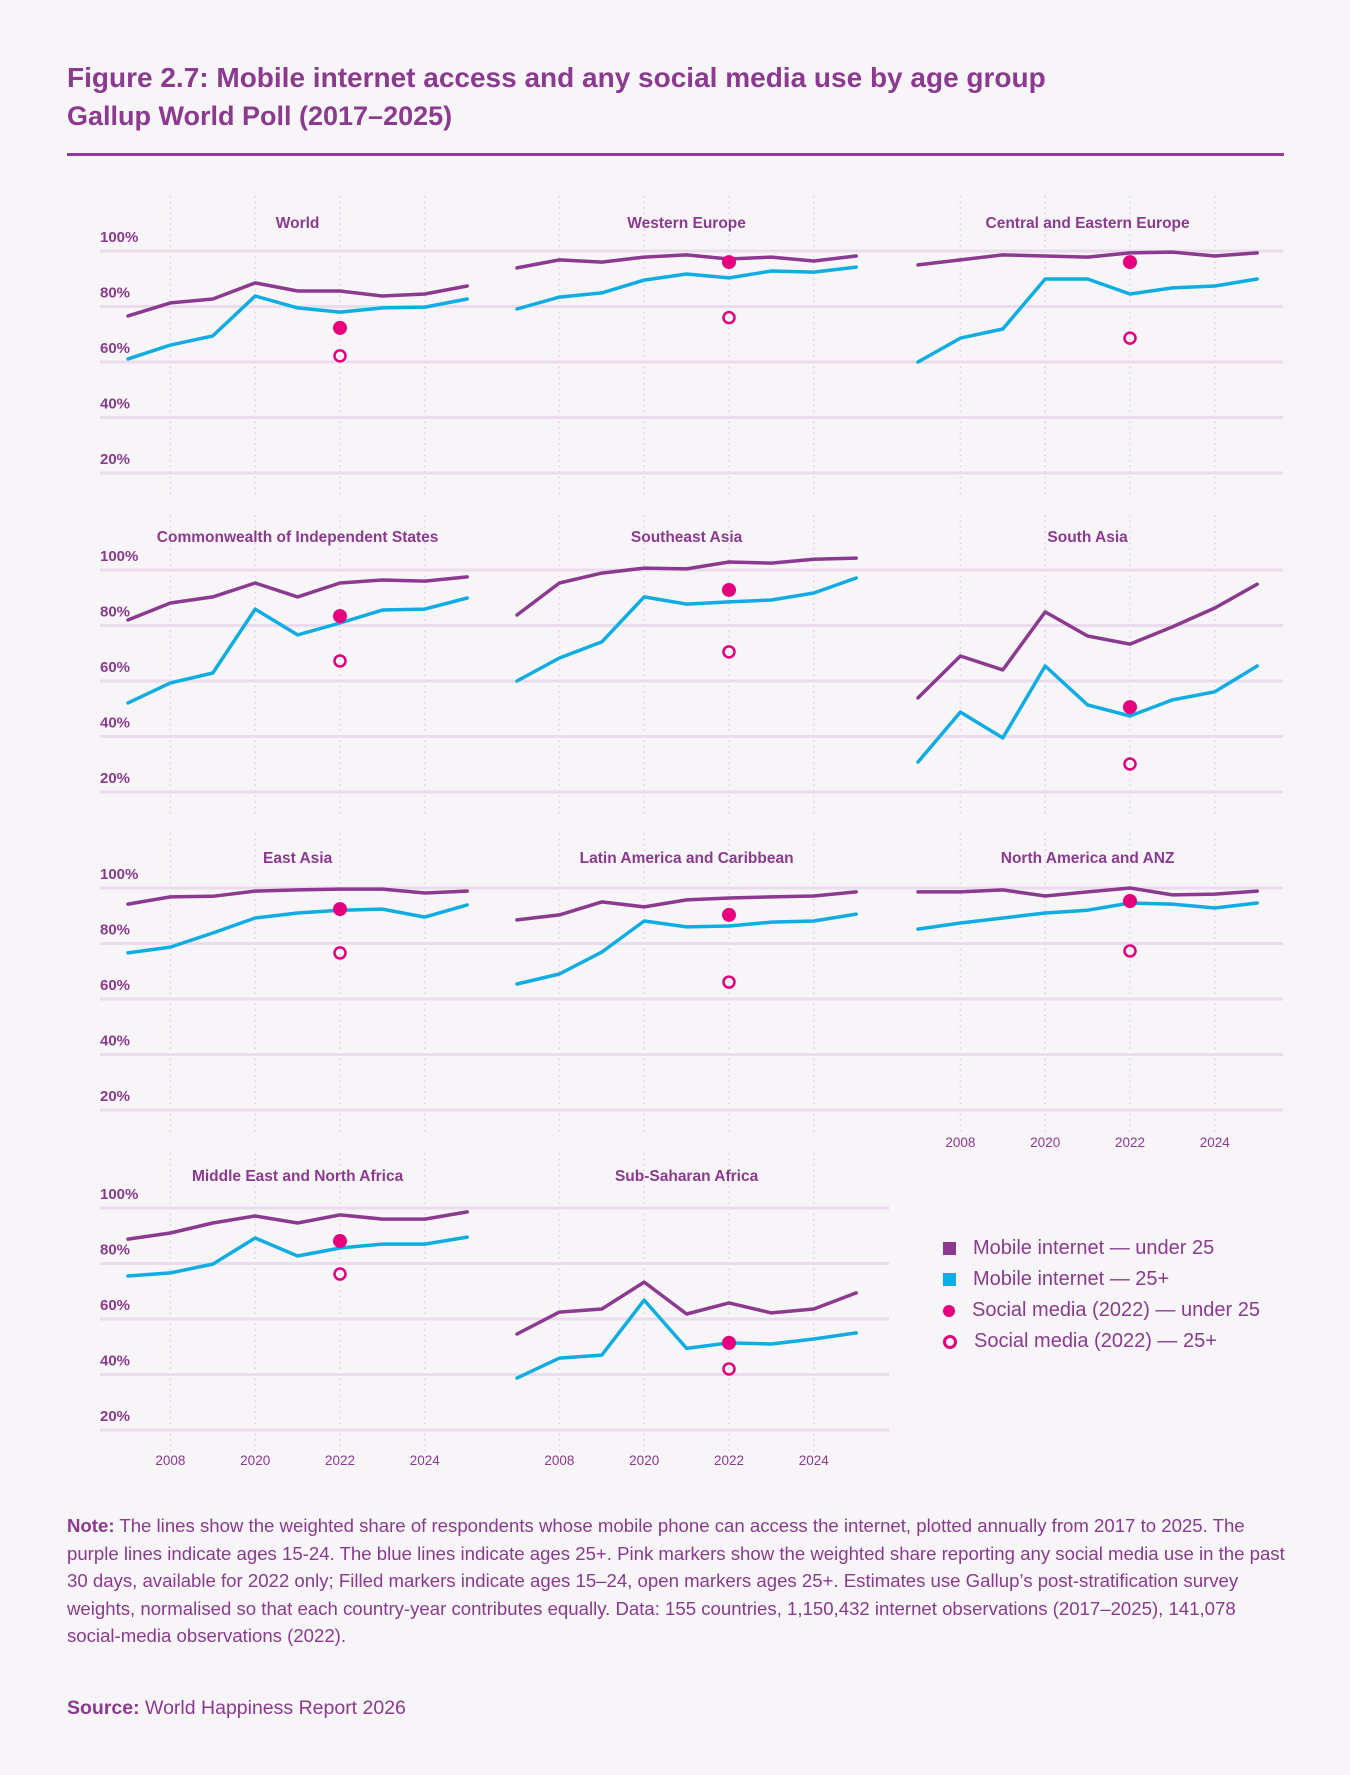 Image resolution: width=1350 pixels, height=1775 pixels. Describe the element at coordinates (1095, 1341) in the screenshot. I see `legend-label: Social media (2022) — 25+` at that location.